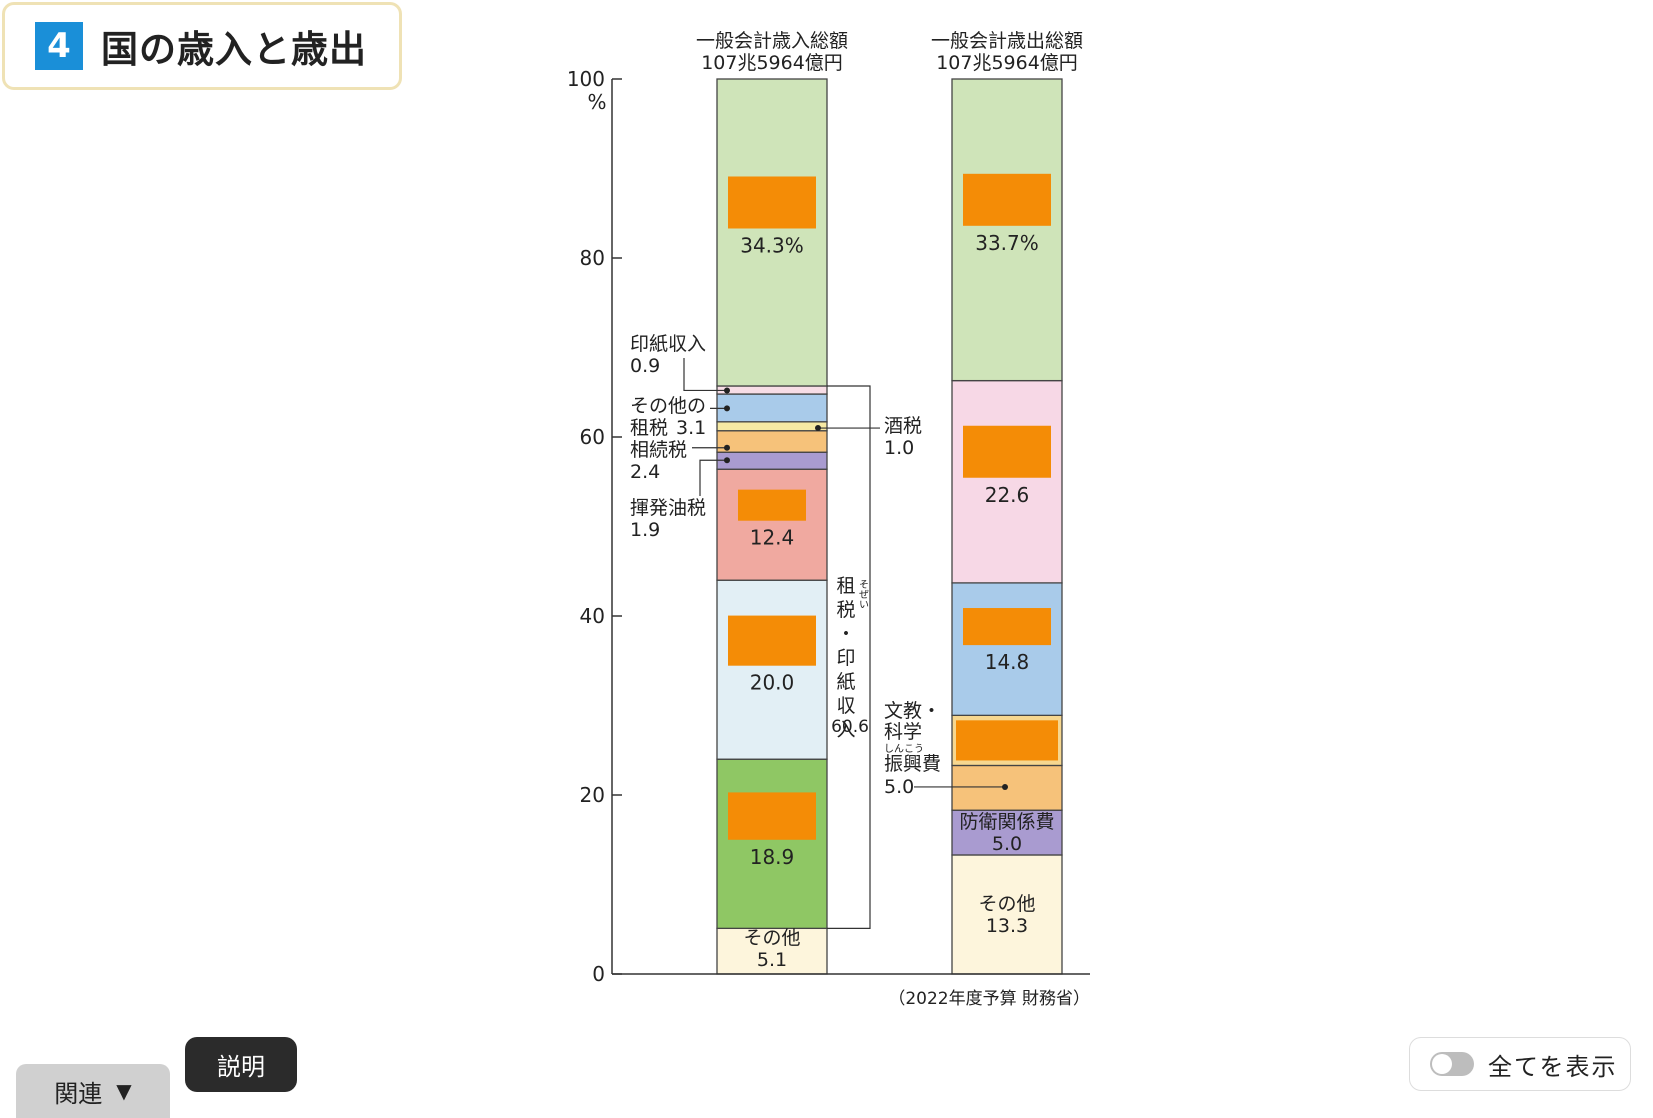 The height and width of the screenshot is (1118, 1653). Describe the element at coordinates (691, 428) in the screenshot. I see `value-other-tax: 3.1` at that location.